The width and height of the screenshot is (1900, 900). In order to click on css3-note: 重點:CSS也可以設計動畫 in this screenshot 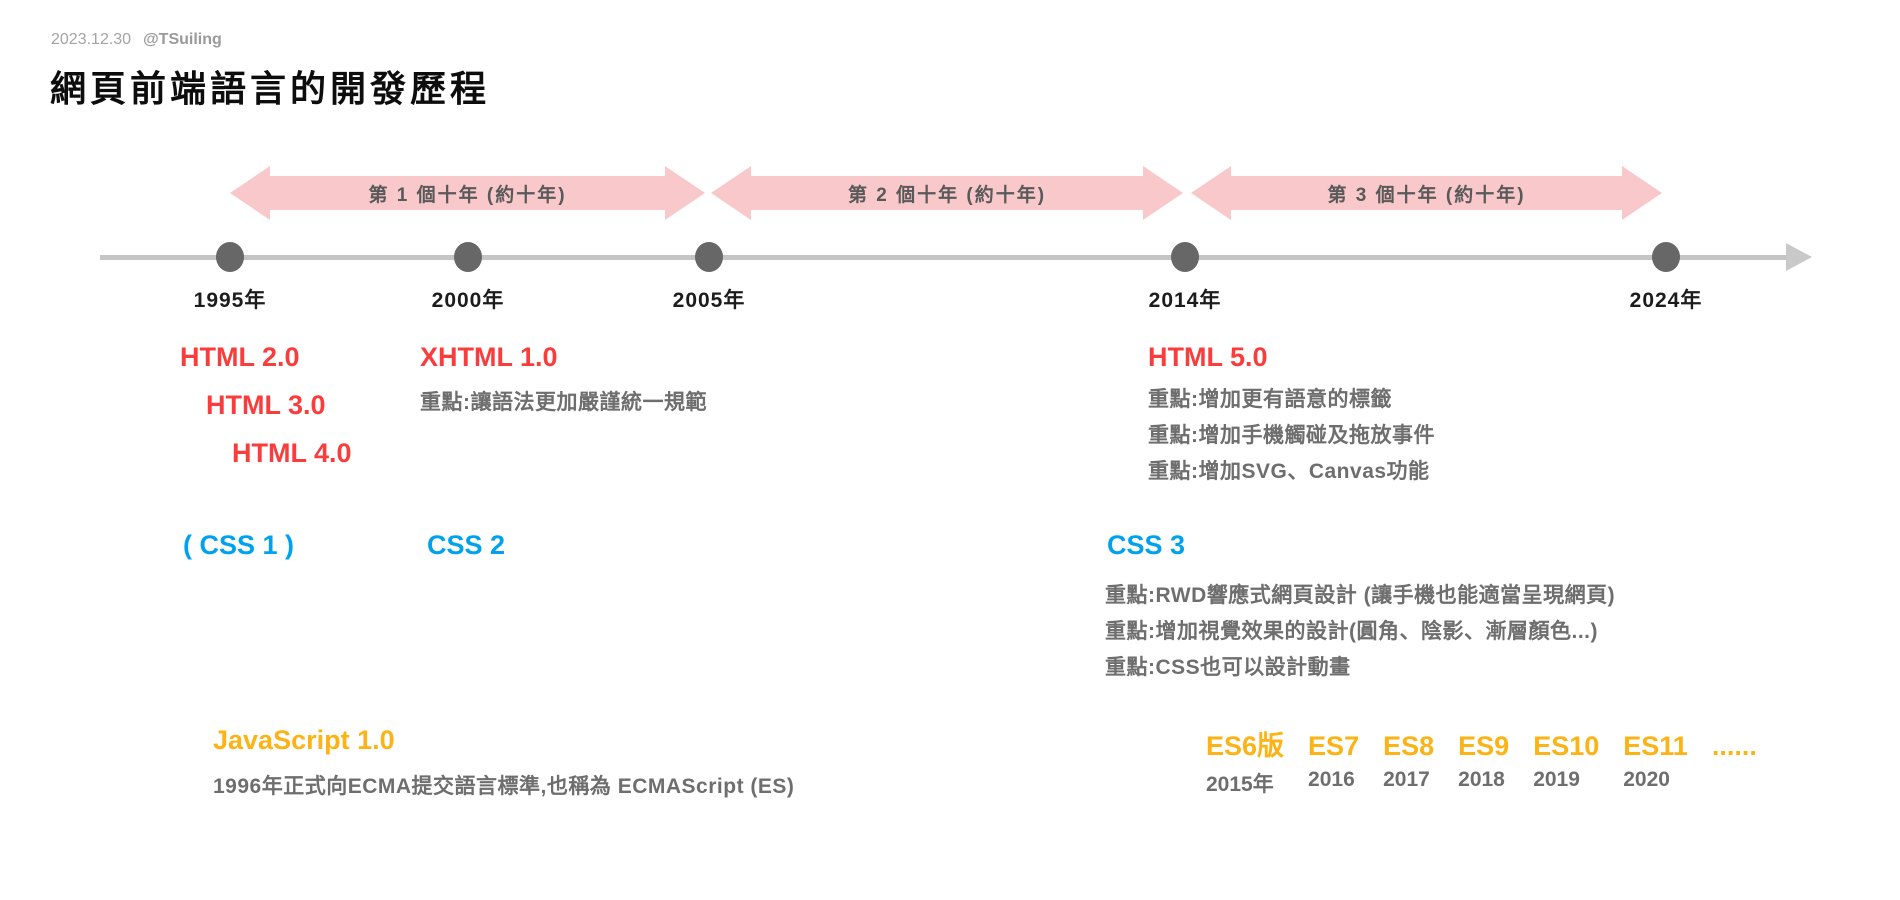, I will do `click(1228, 667)`.